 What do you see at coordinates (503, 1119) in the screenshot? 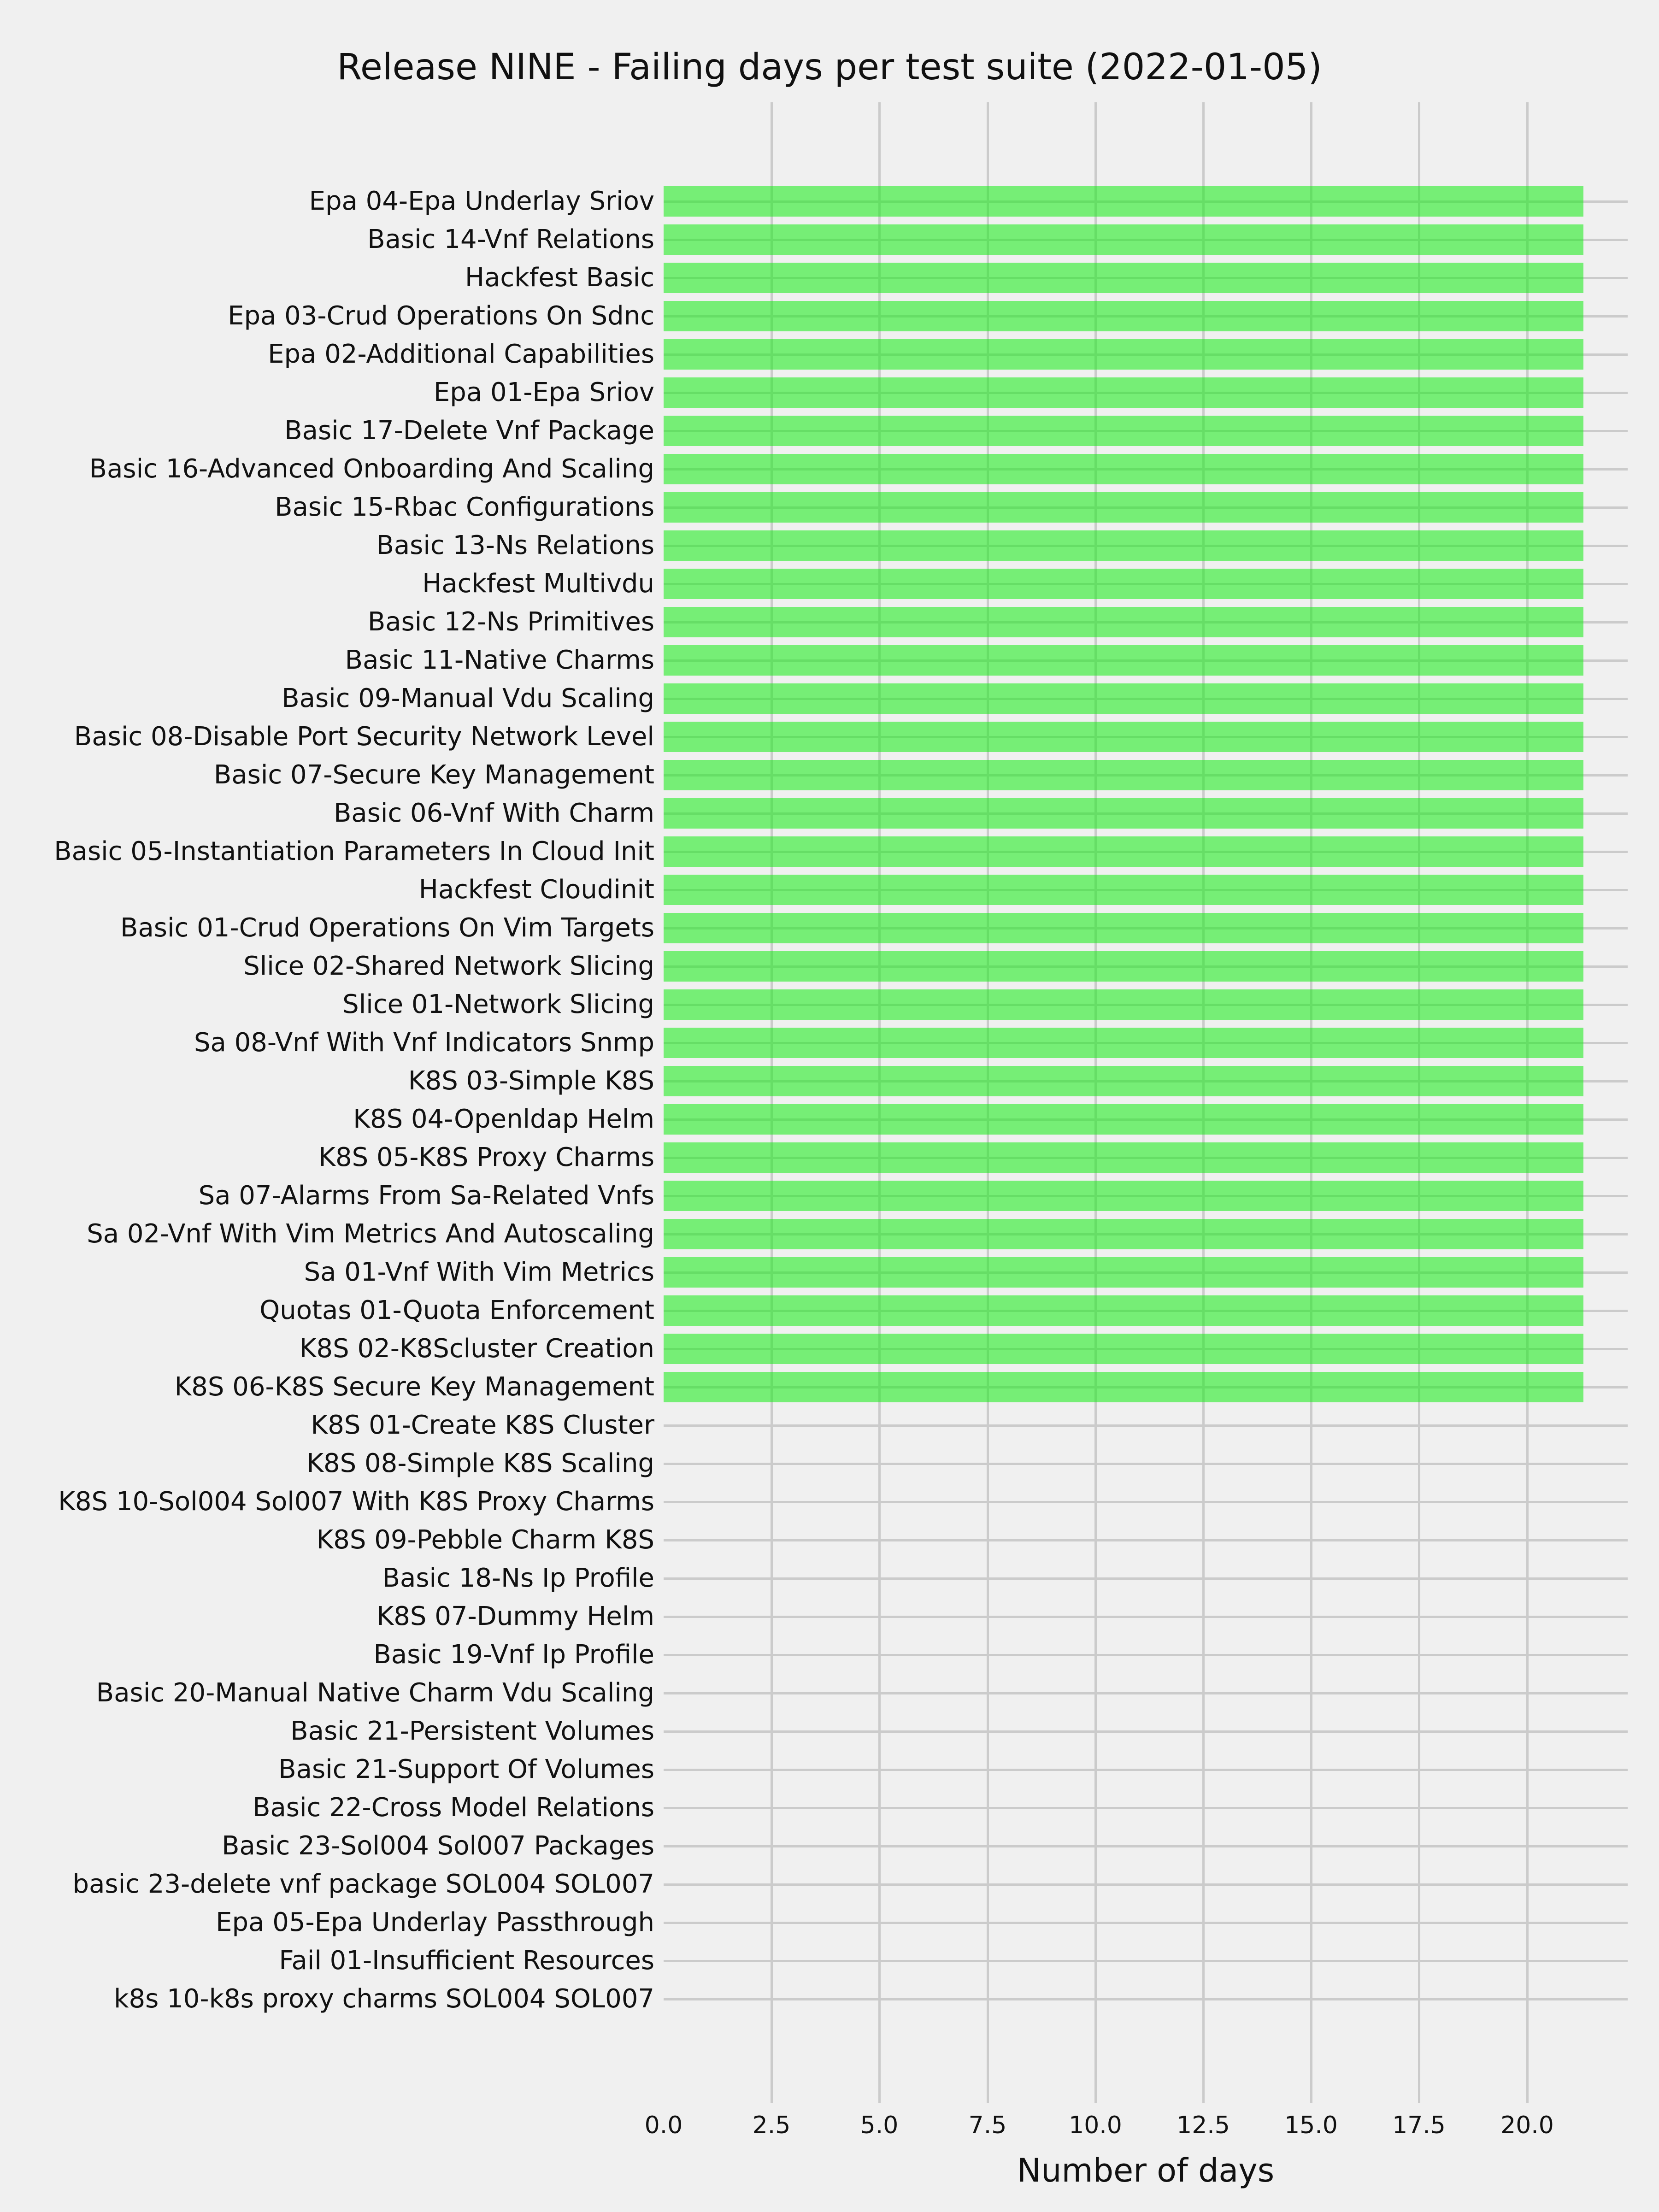
I see `y-tick-label: K8S 04-Openldap Helm` at bounding box center [503, 1119].